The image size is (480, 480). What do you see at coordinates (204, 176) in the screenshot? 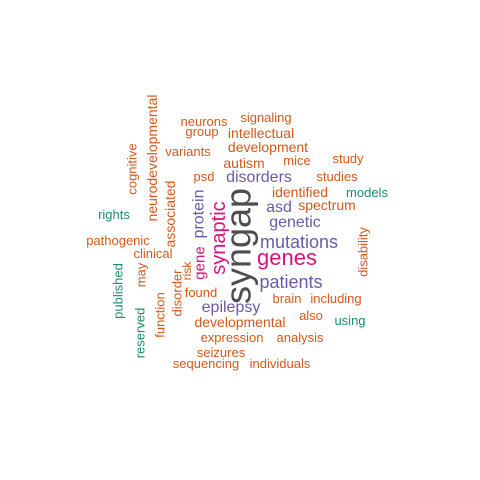
I see `cloud-word-psd: psd` at bounding box center [204, 176].